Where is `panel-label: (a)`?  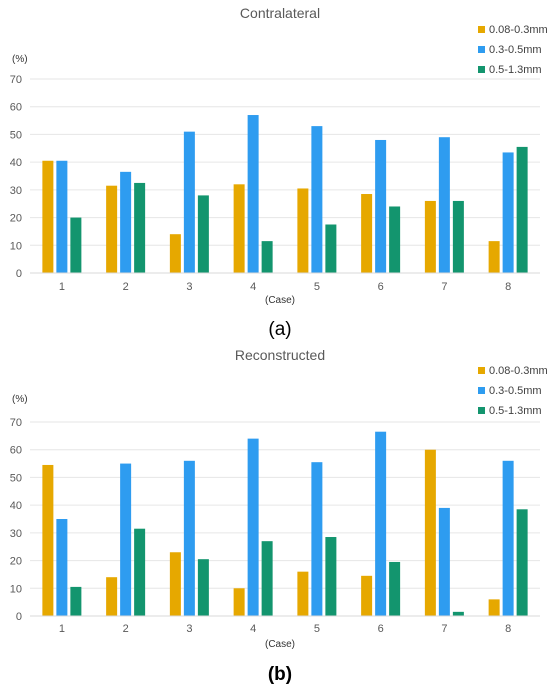 panel-label: (a) is located at coordinates (279, 329).